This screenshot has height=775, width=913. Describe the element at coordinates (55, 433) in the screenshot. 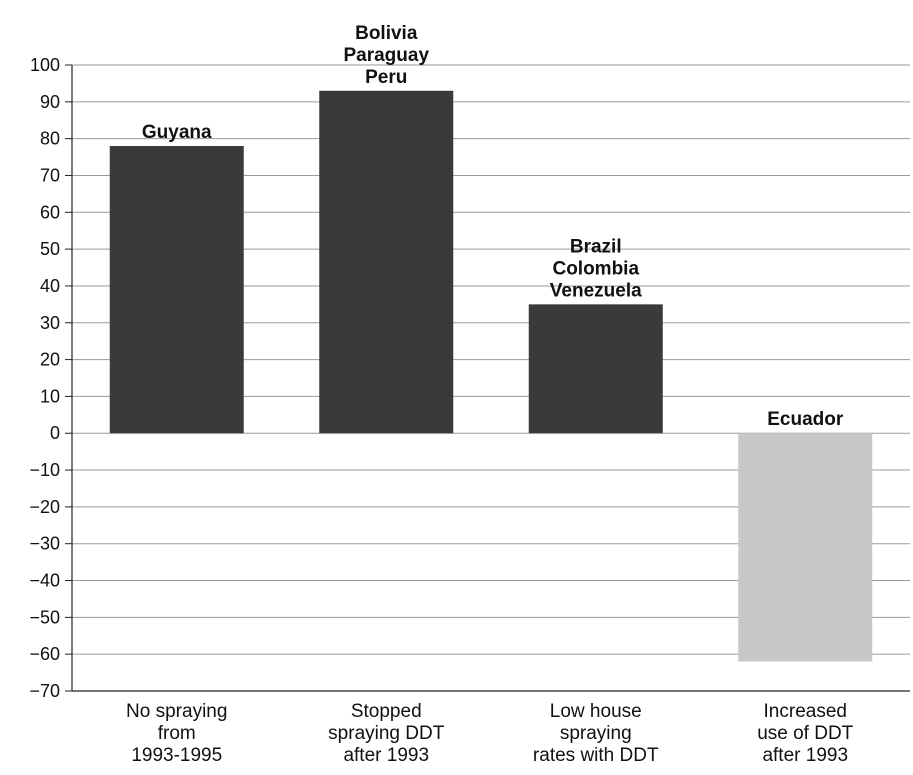

I see `y-tick-label: 0` at that location.